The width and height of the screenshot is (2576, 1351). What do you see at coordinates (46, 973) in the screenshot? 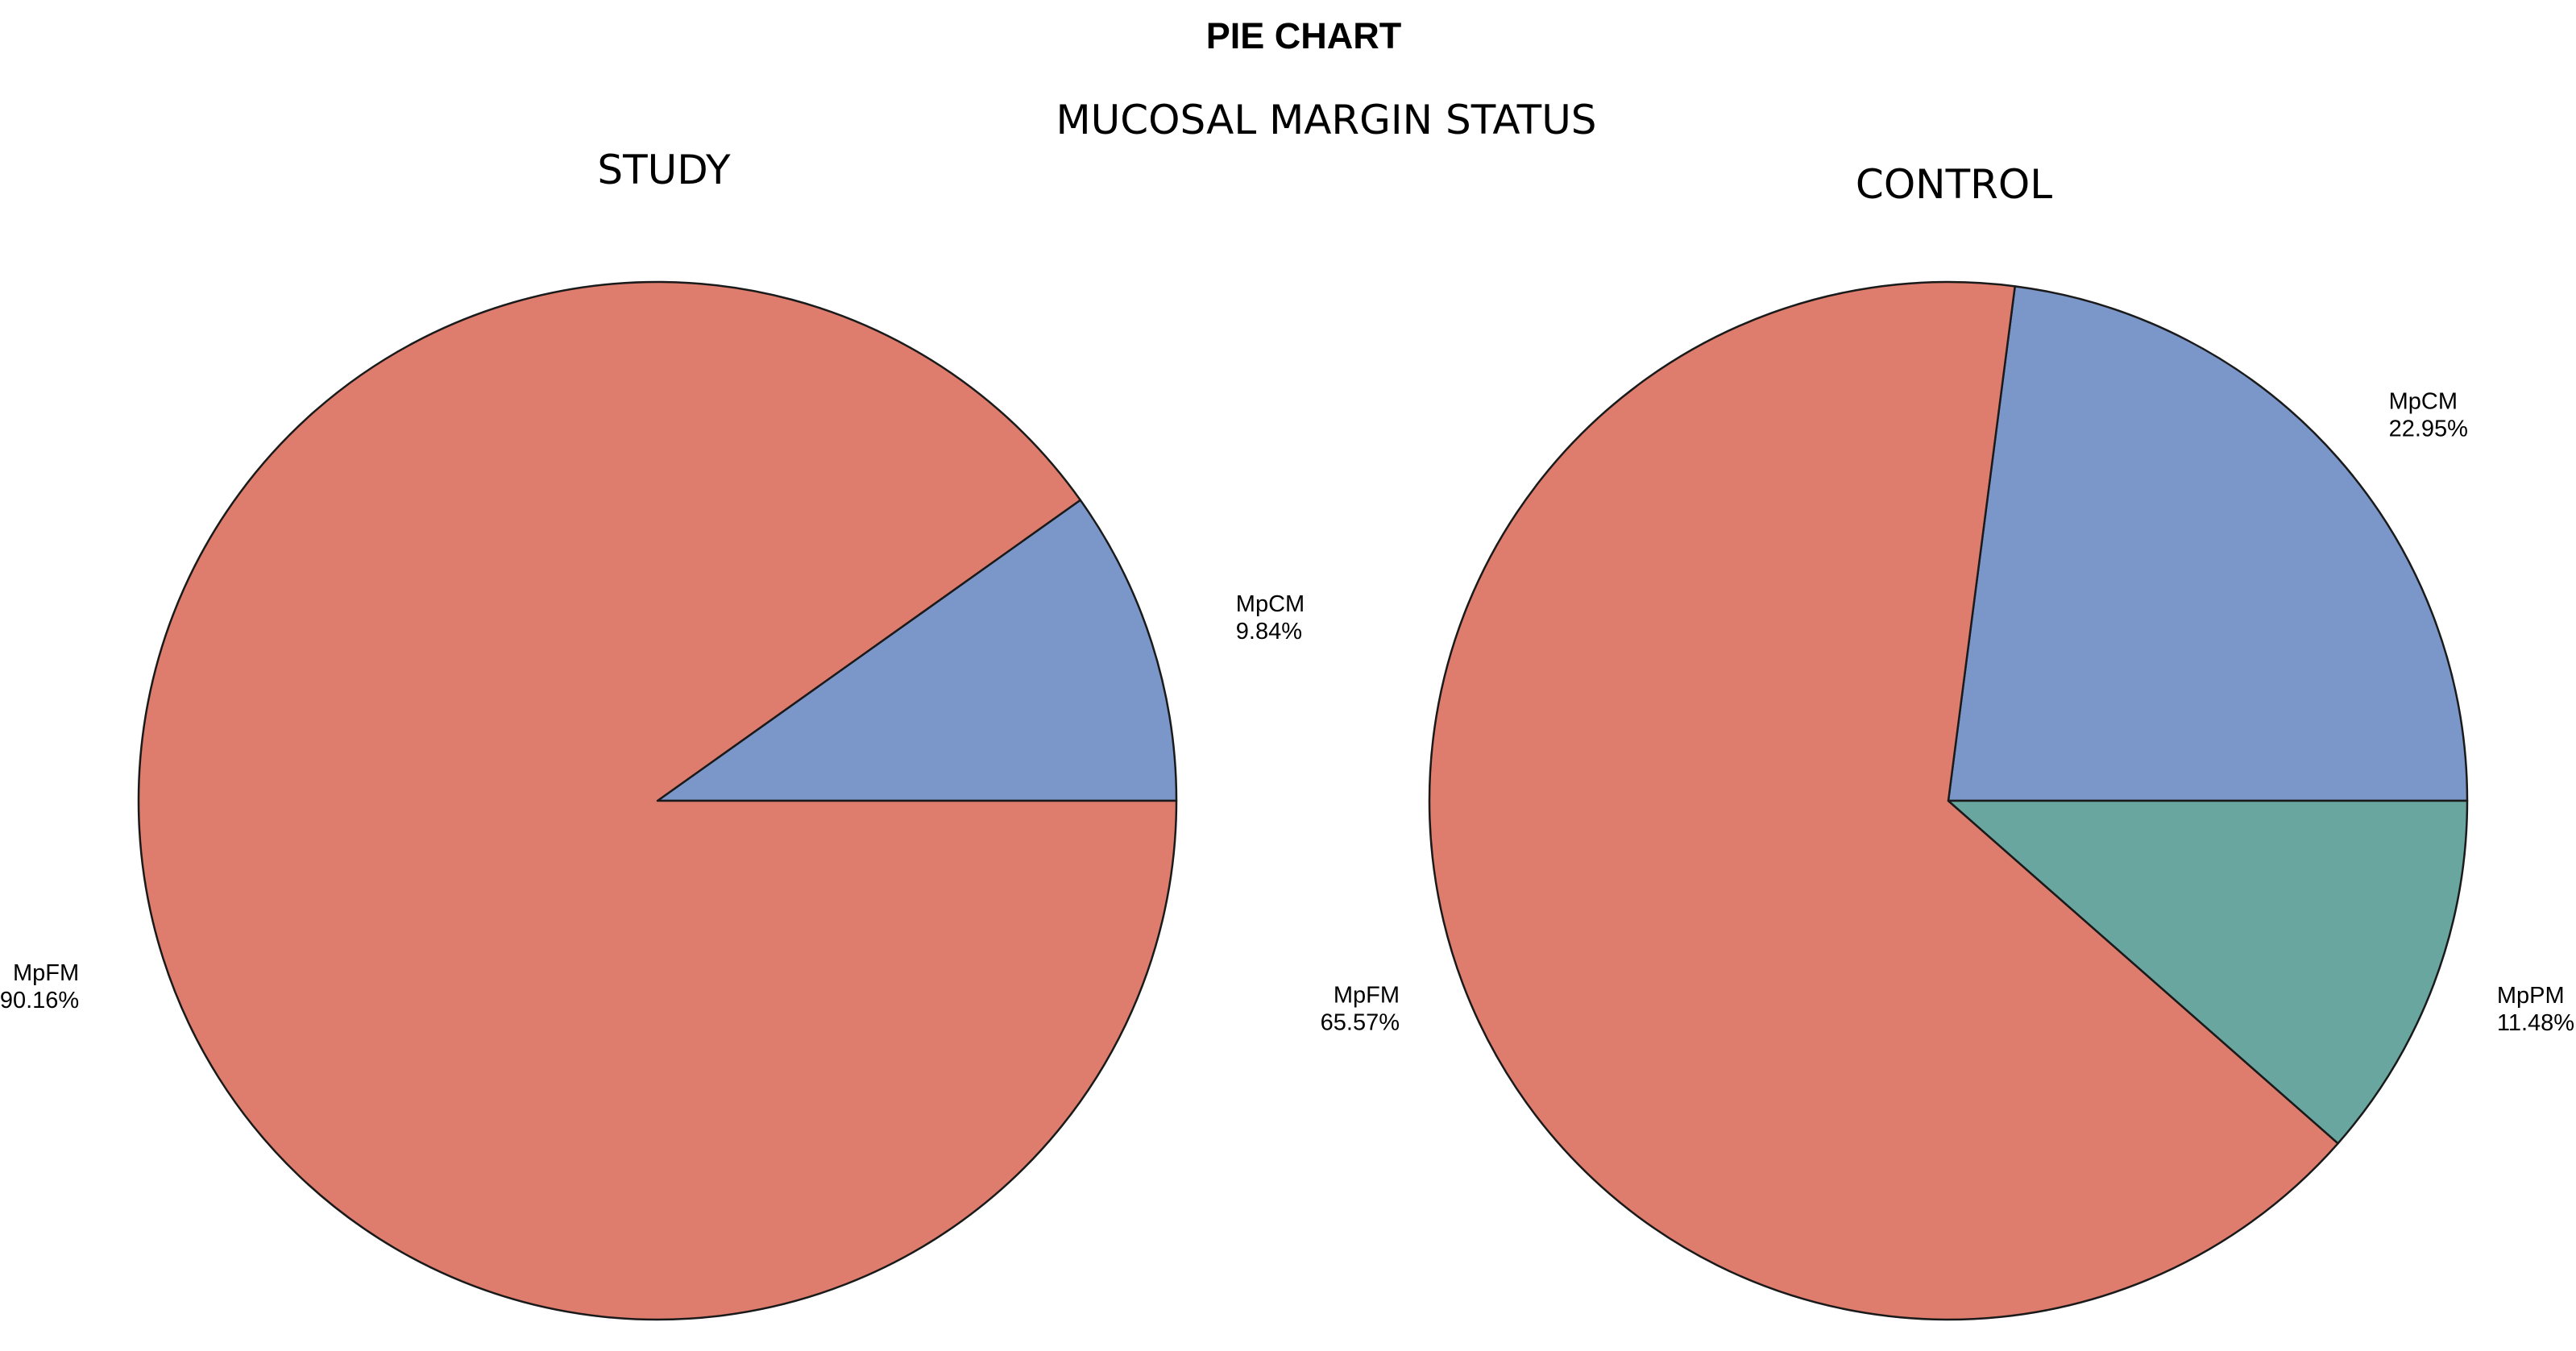
I see `study-label-mpfm: MpFM` at bounding box center [46, 973].